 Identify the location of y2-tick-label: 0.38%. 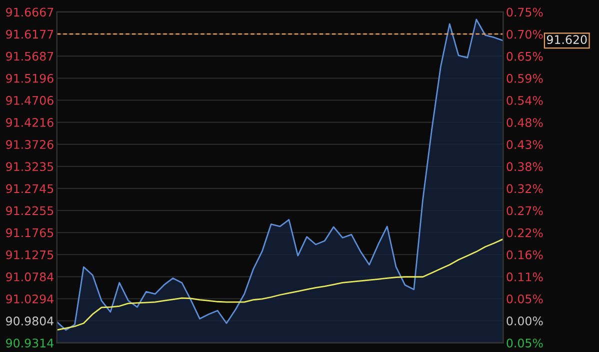
(524, 167).